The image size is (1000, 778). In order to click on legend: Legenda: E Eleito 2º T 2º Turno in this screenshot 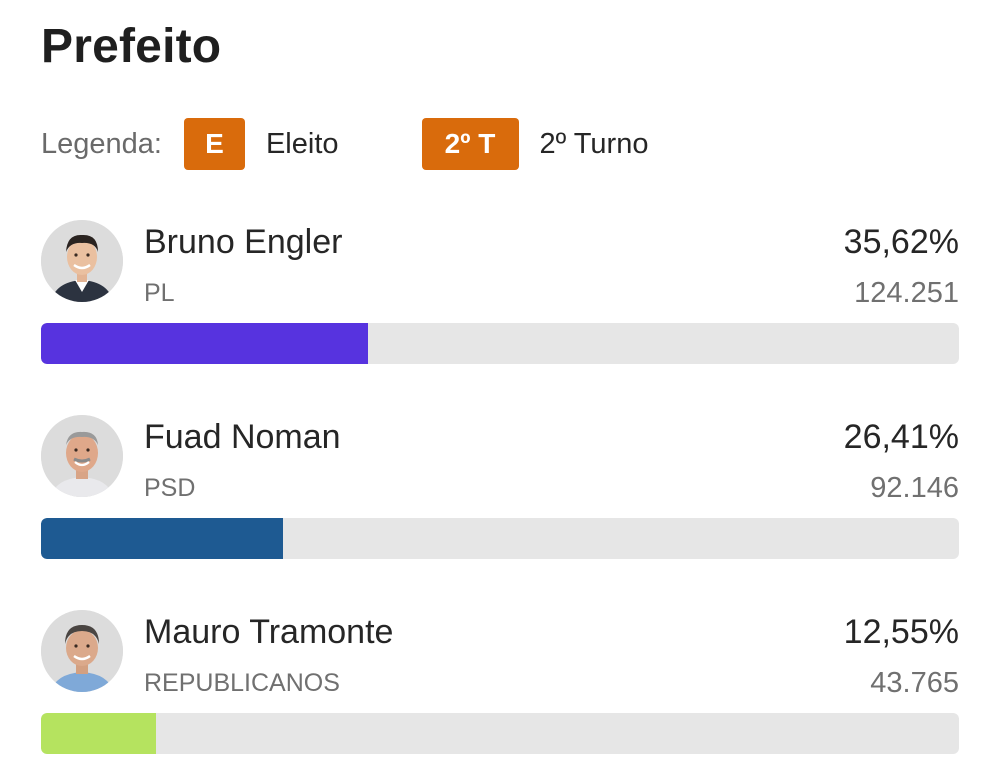, I will do `click(344, 144)`.